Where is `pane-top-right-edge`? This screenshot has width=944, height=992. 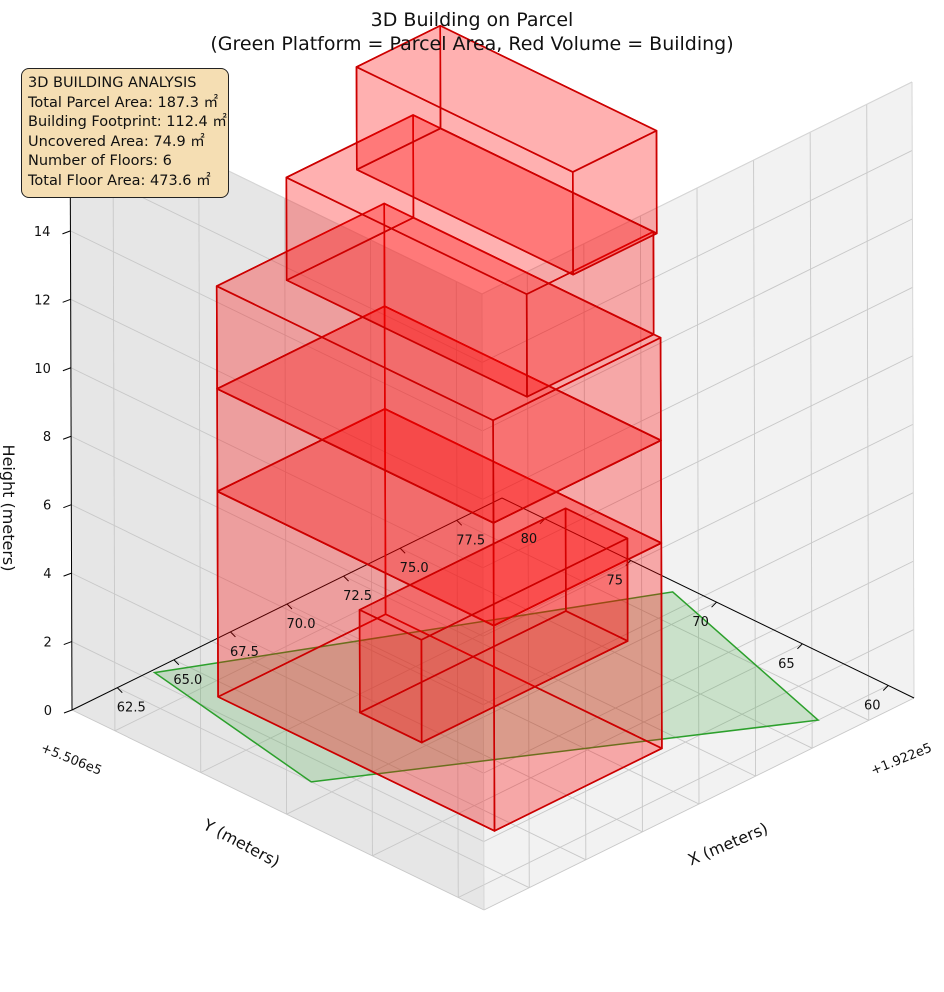
pane-top-right-edge is located at coordinates (697, 188).